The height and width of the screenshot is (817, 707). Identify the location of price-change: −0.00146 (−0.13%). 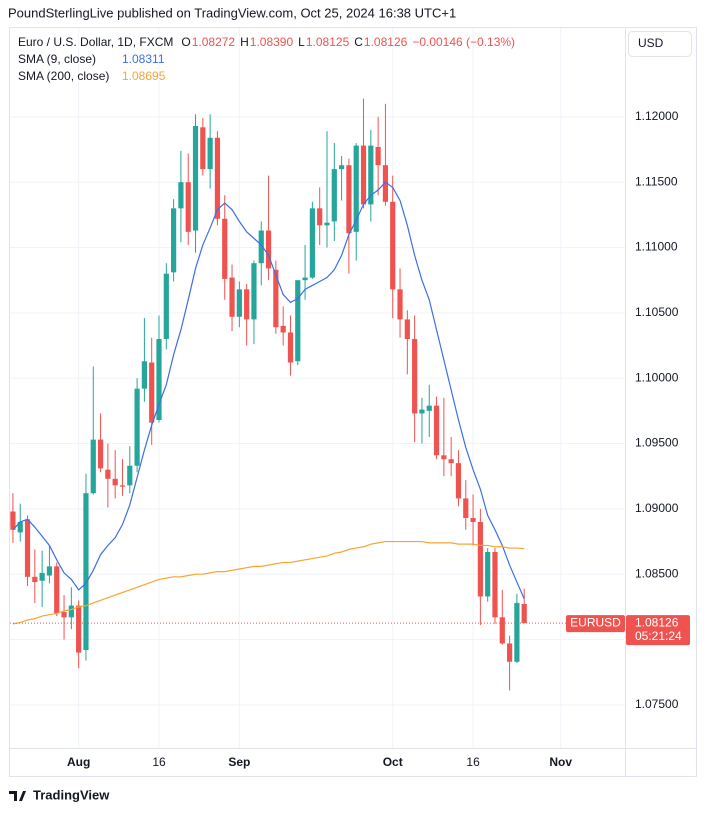
(463, 42).